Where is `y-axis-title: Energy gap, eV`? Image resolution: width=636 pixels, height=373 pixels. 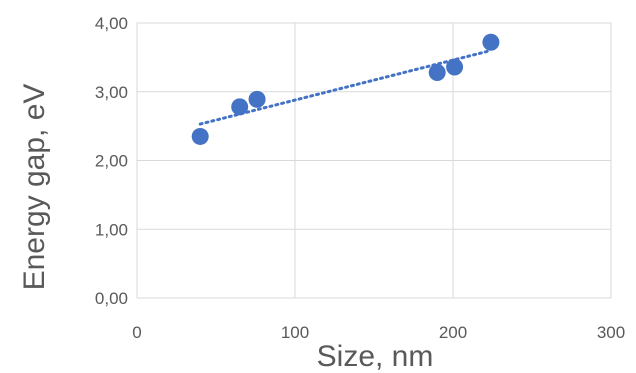
y-axis-title: Energy gap, eV is located at coordinates (34, 187).